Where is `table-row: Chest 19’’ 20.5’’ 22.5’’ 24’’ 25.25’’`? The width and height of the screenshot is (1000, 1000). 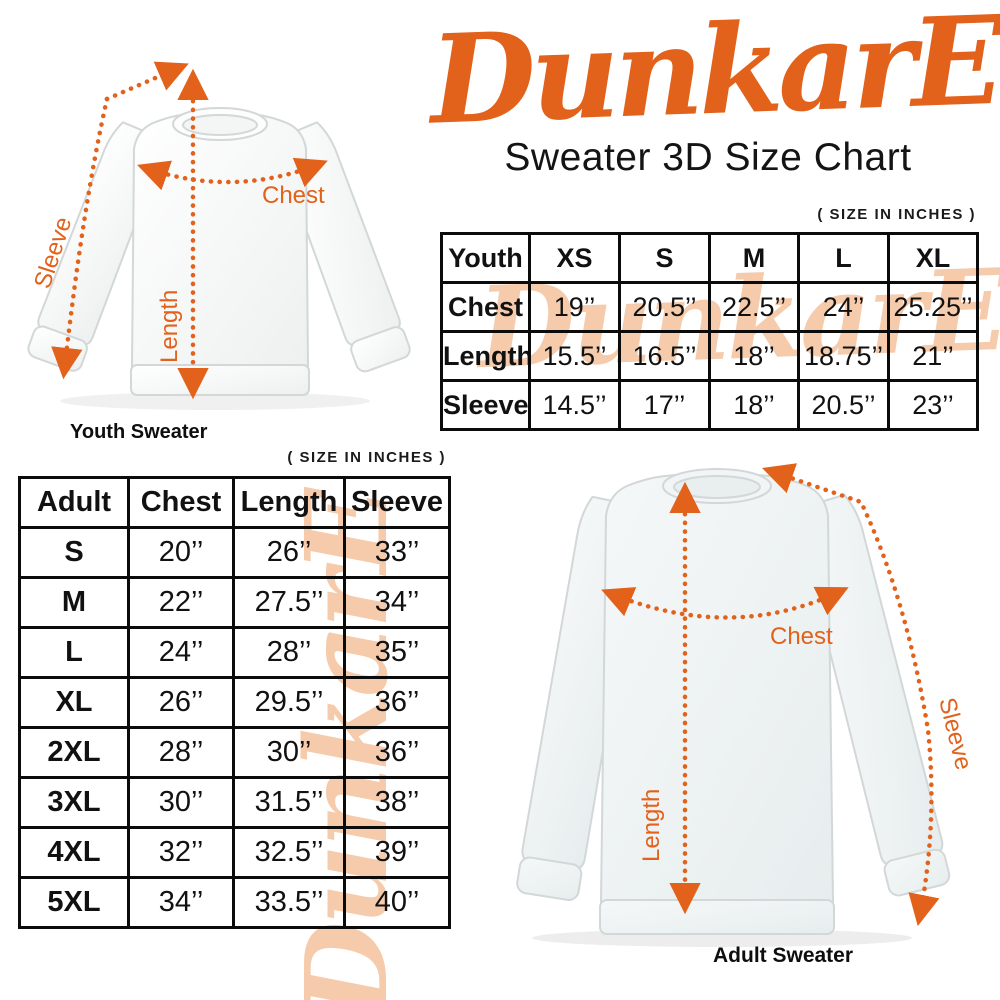 table-row: Chest 19’’ 20.5’’ 22.5’’ 24’’ 25.25’’ is located at coordinates (709, 307).